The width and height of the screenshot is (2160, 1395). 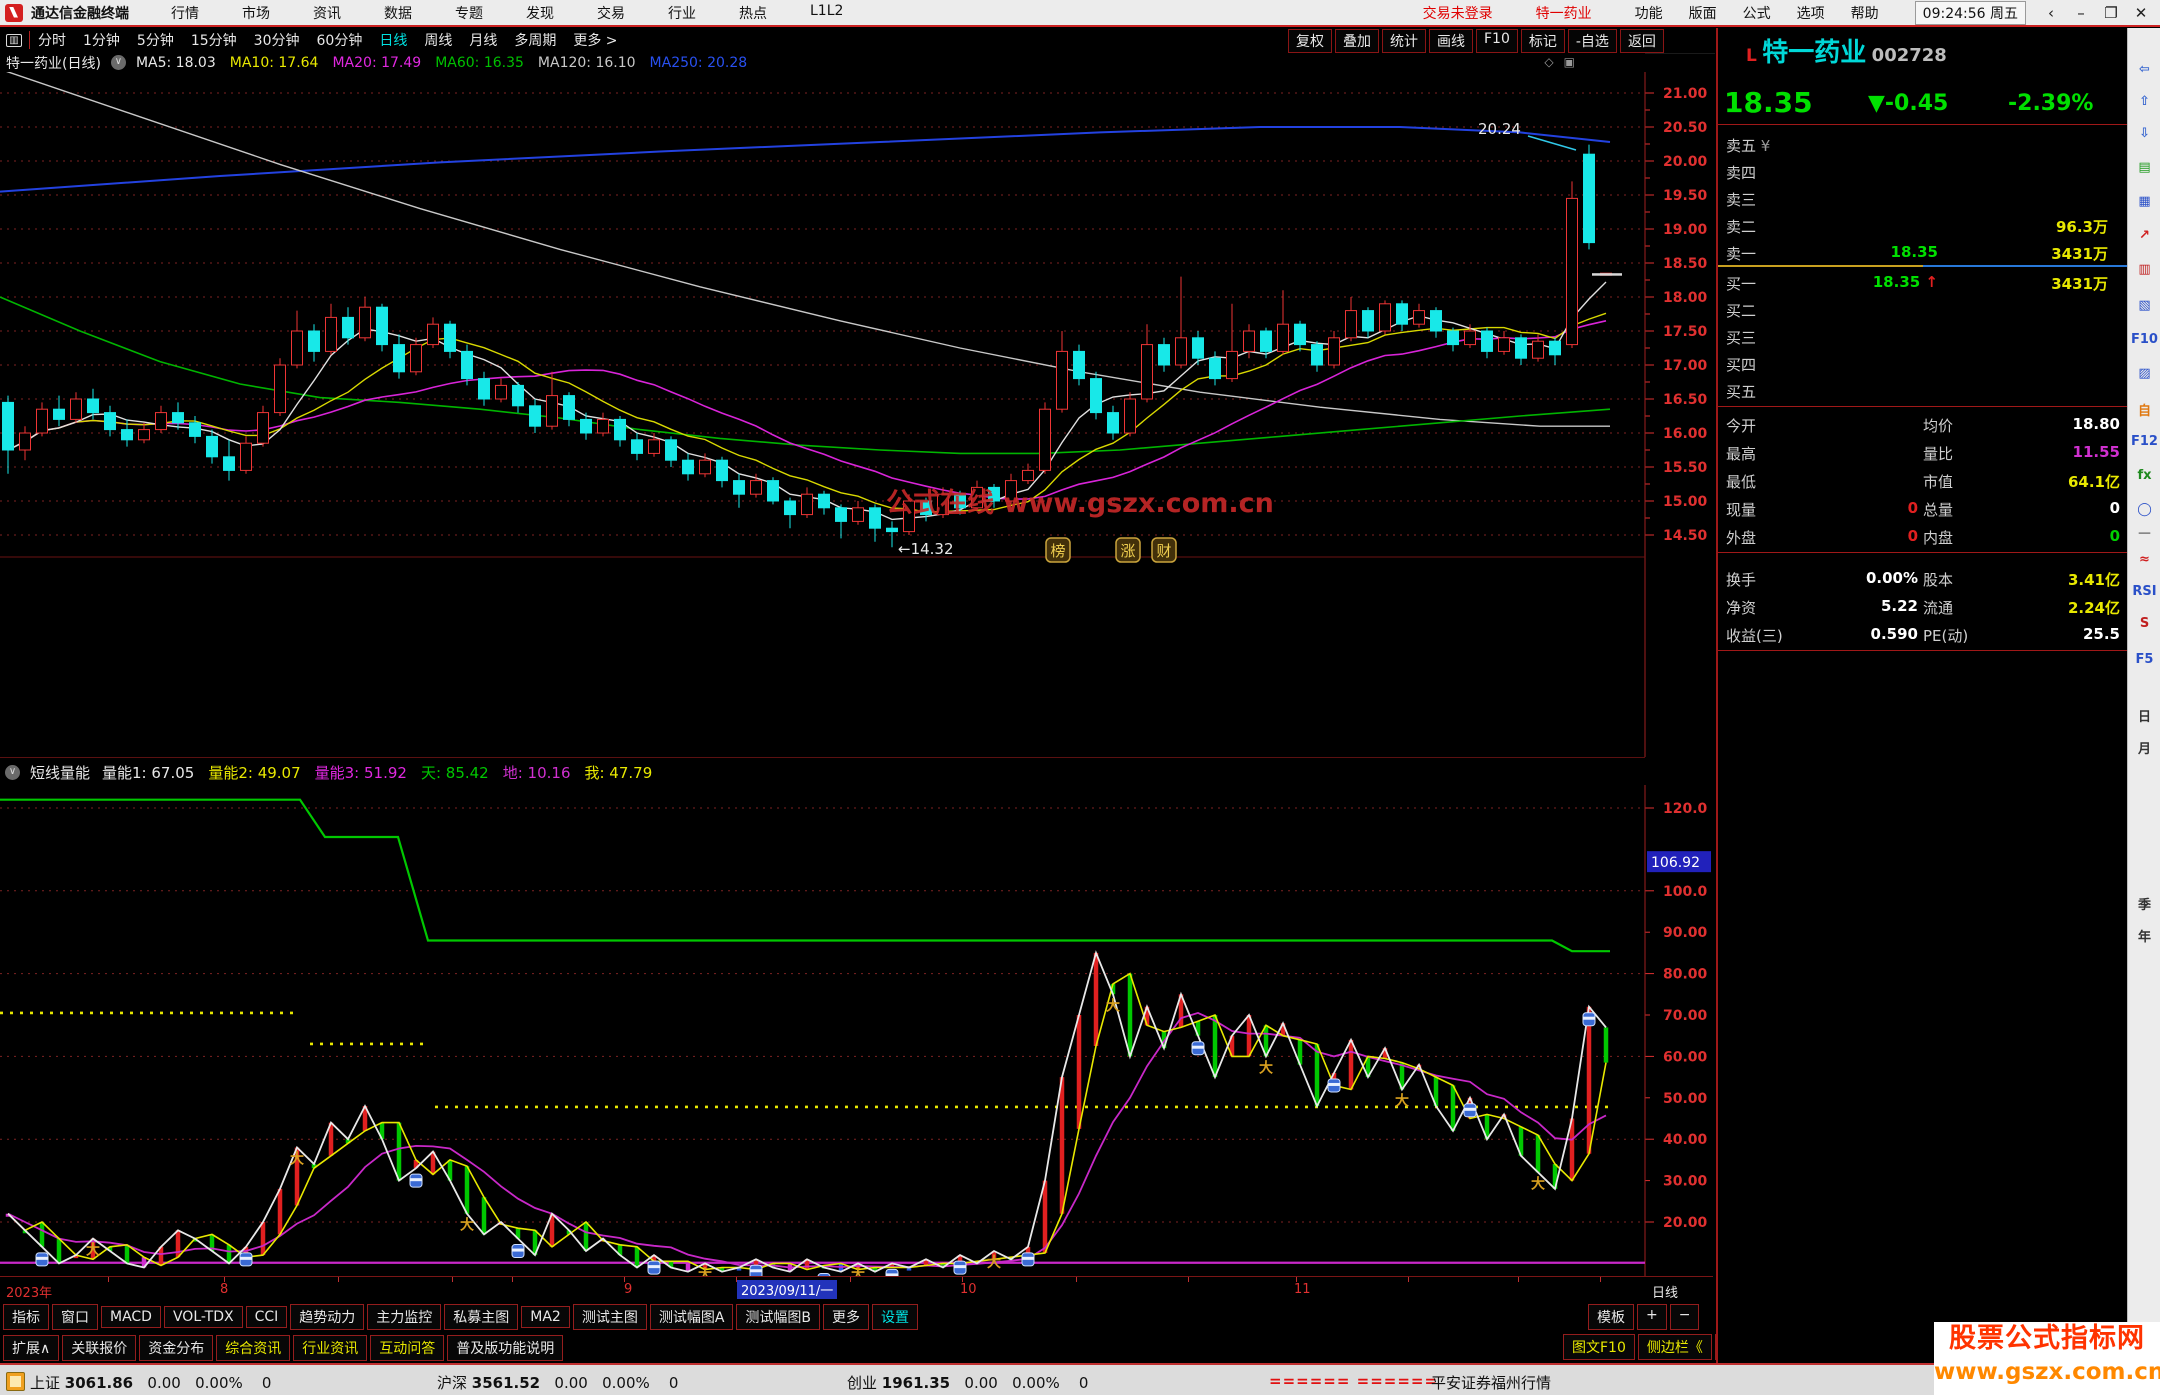 I want to click on menu-item-公式: 公式, so click(x=1756, y=13).